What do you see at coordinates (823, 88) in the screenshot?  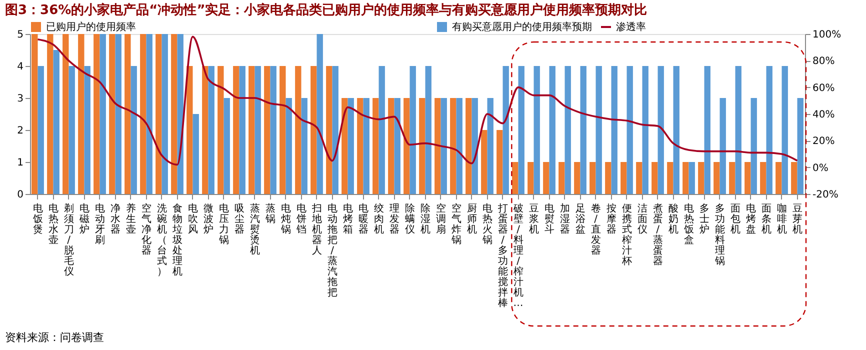 I see `y2-tick-label: 60%` at bounding box center [823, 88].